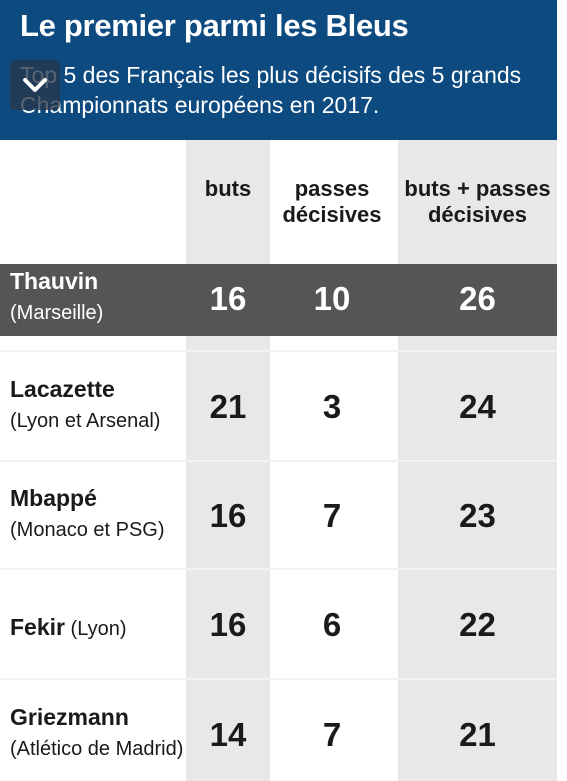 The height and width of the screenshot is (781, 567). What do you see at coordinates (477, 298) in the screenshot?
I see `cell-total: 26` at bounding box center [477, 298].